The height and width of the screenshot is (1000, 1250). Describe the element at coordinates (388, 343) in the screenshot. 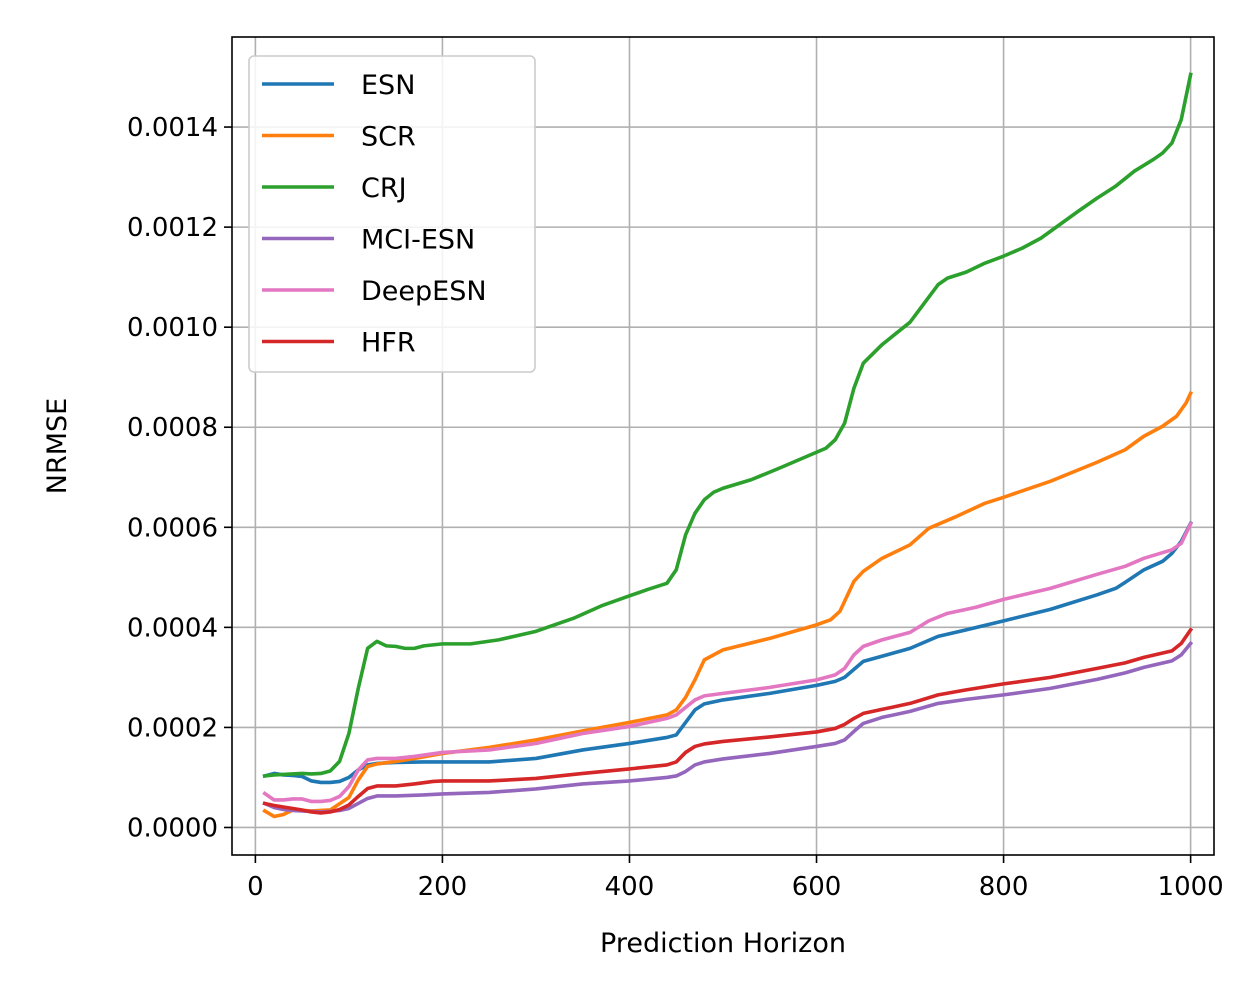

I see `legend-label-hfr: HFR` at that location.